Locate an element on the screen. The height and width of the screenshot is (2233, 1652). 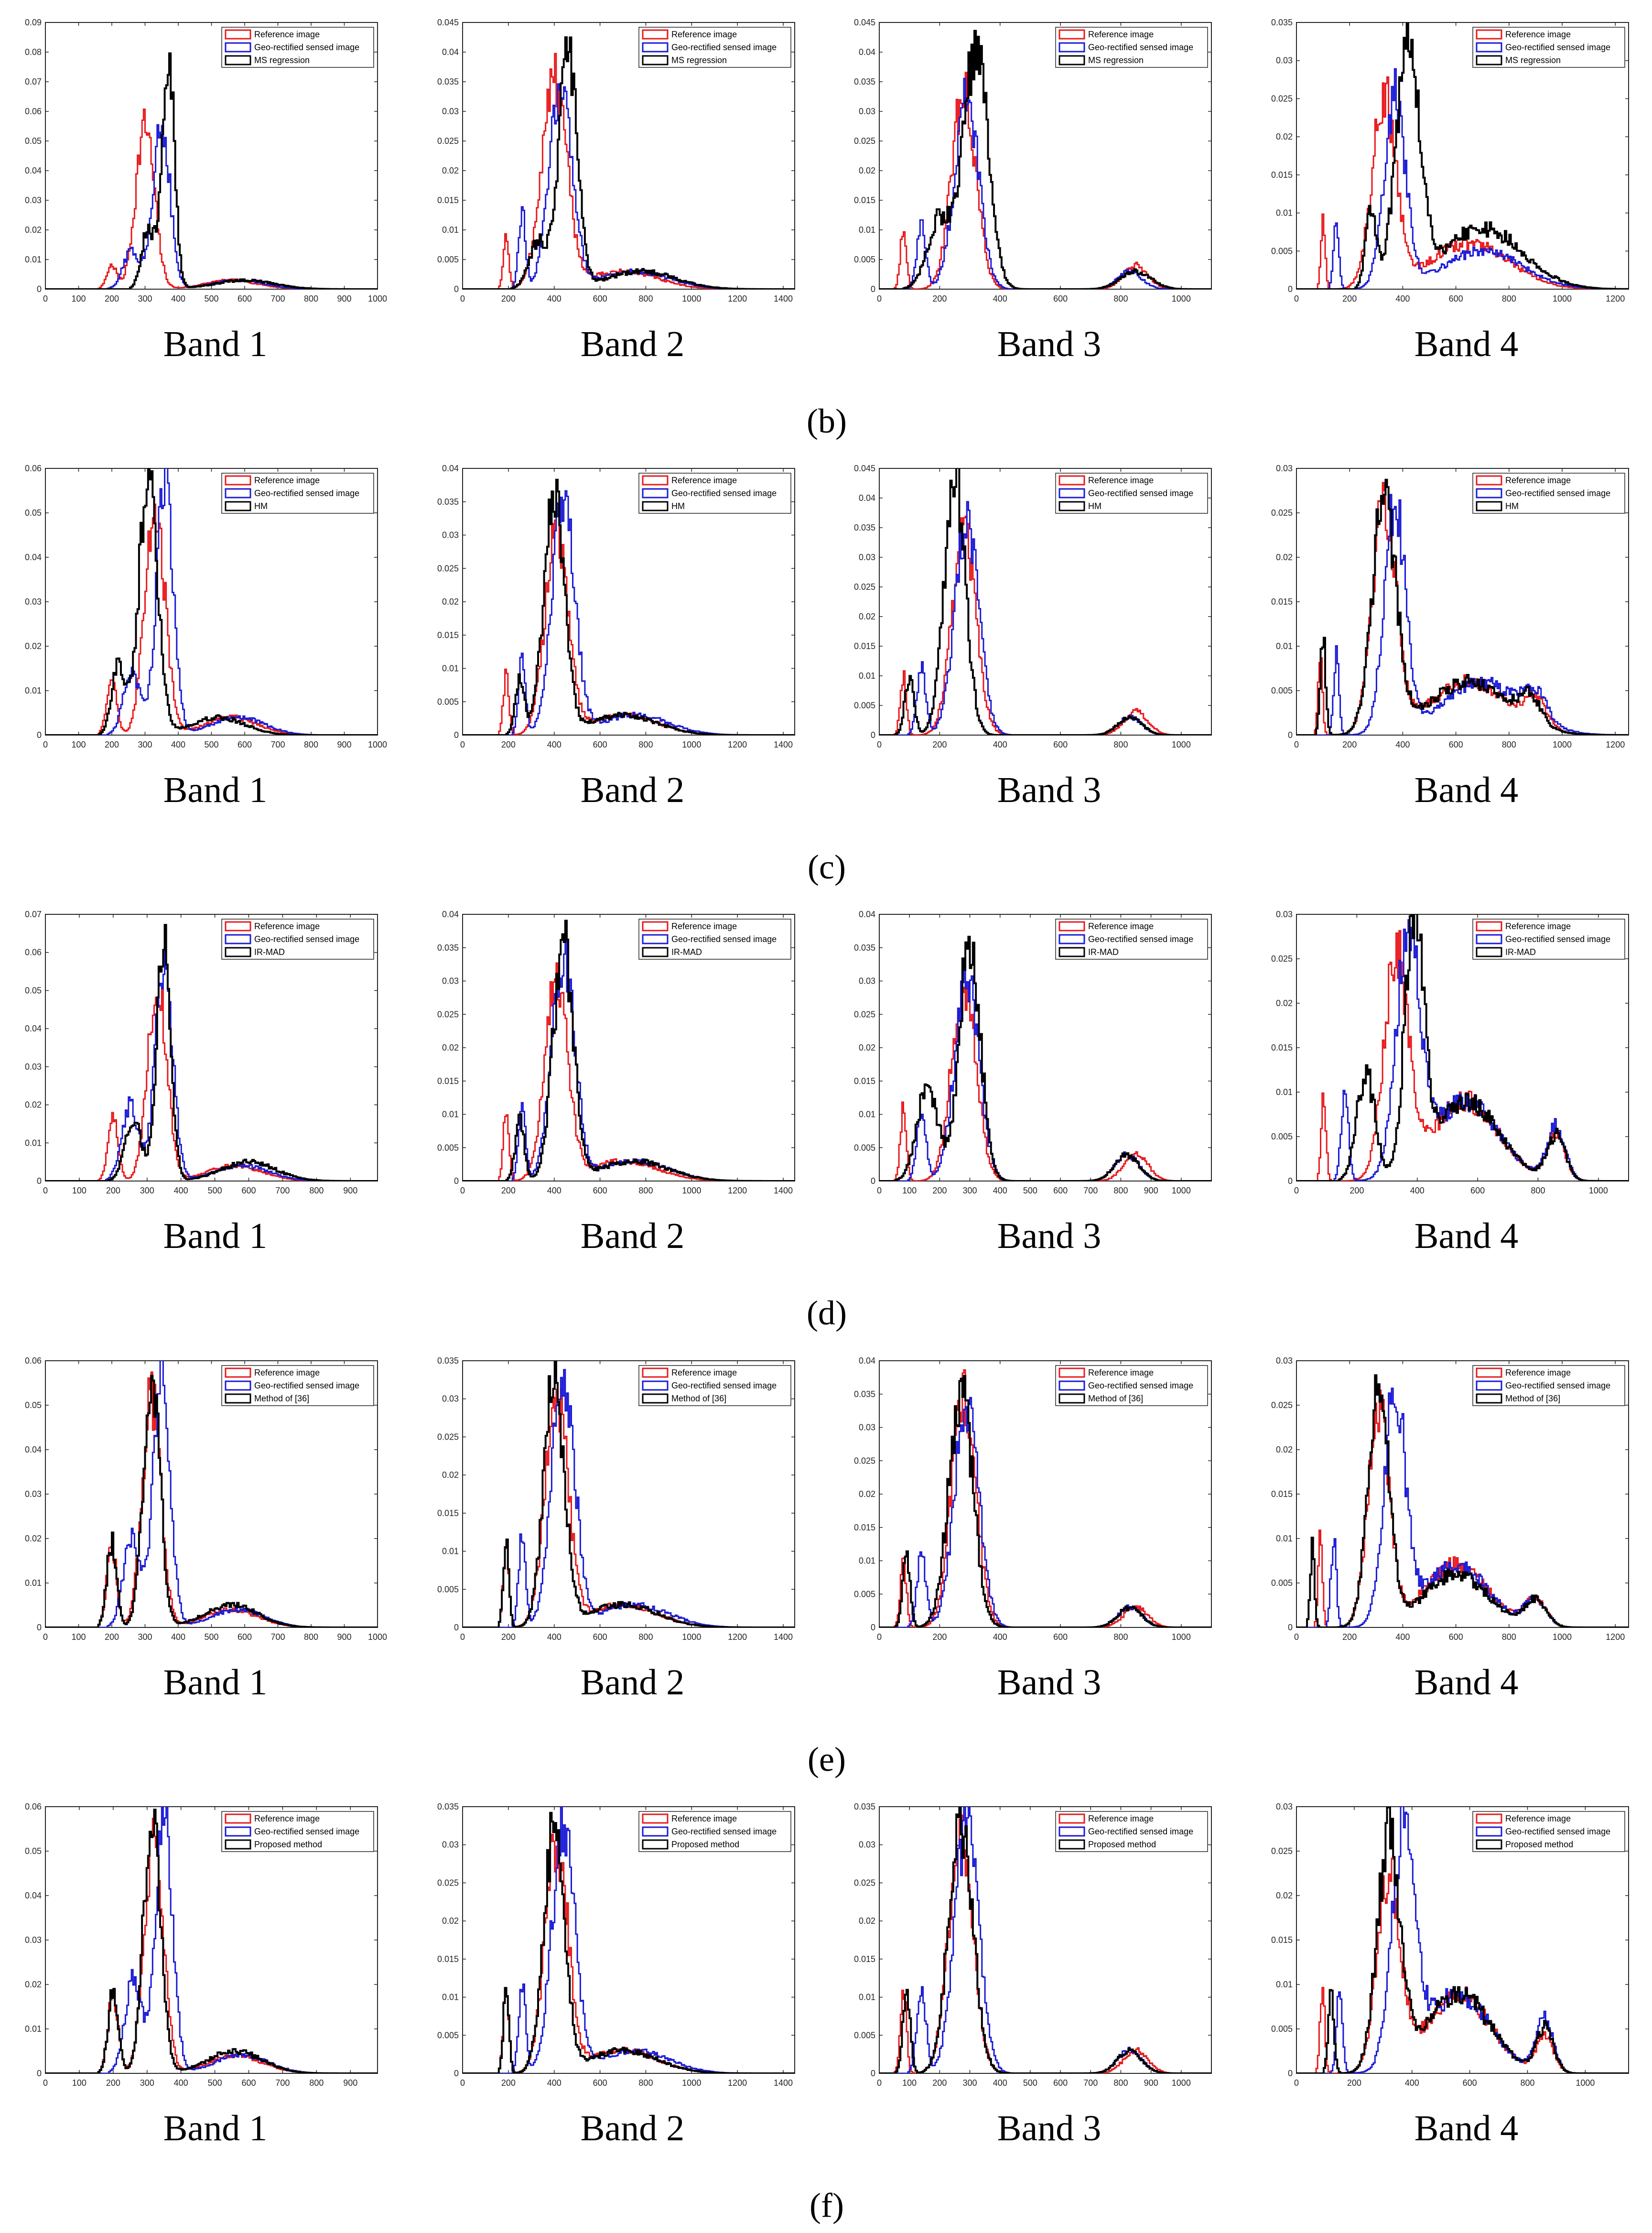
y-tick-label: 0.06 is located at coordinates (33, 1807).